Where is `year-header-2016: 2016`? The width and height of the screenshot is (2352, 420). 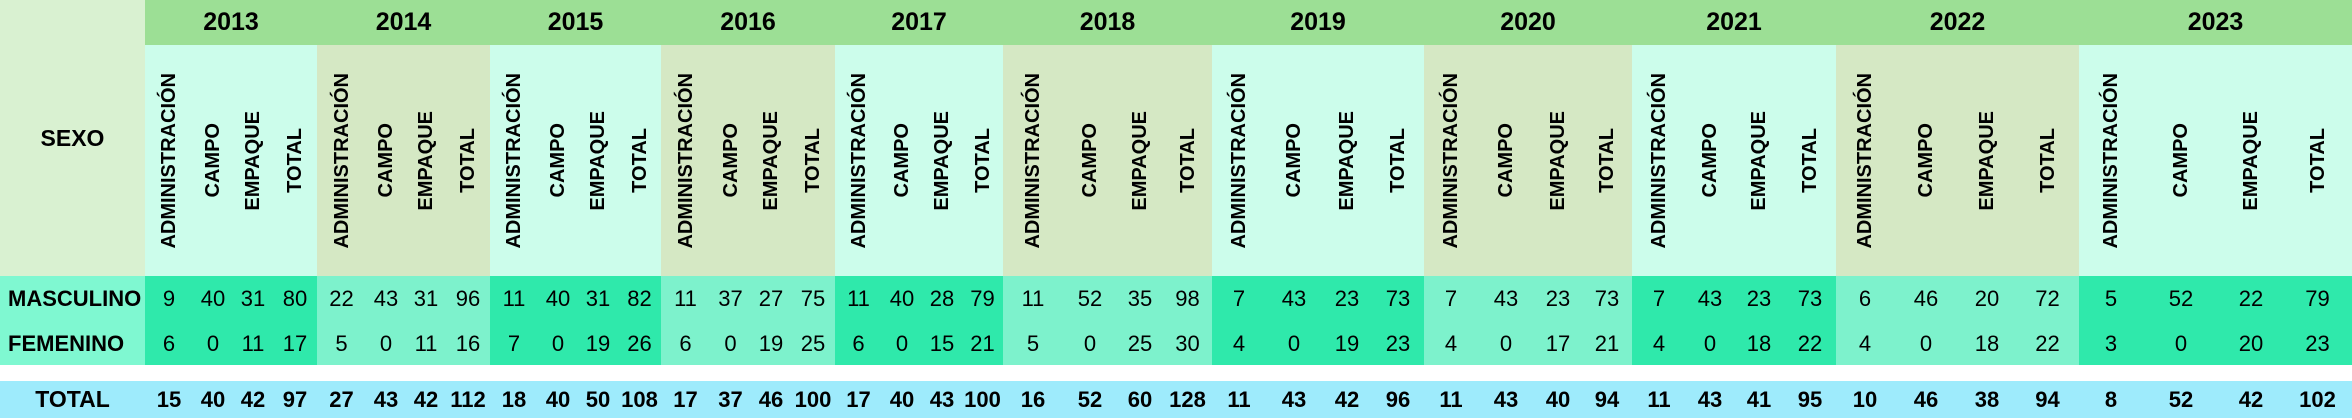 year-header-2016: 2016 is located at coordinates (748, 22).